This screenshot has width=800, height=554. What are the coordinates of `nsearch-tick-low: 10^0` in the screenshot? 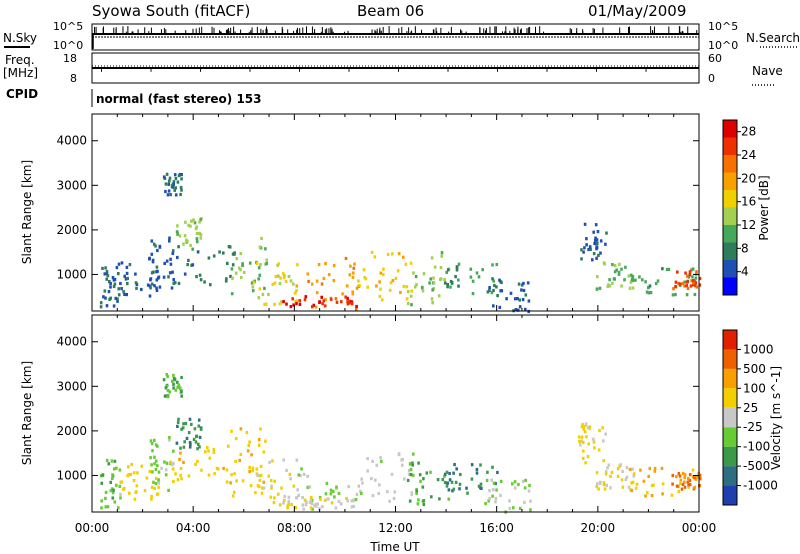 It's located at (723, 45).